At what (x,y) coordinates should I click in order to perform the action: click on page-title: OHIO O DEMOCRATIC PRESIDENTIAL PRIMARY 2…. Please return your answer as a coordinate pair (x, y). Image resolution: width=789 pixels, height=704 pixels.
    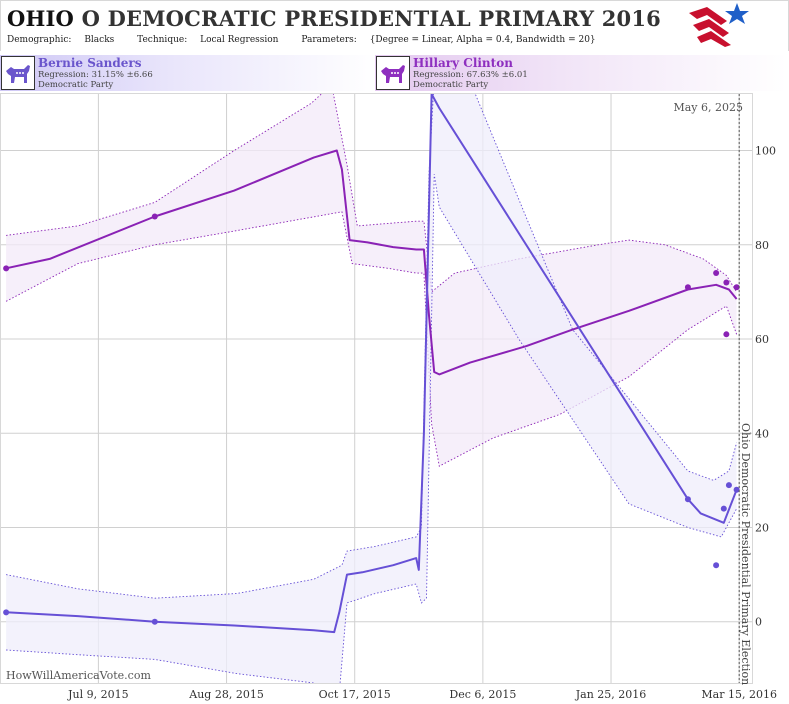
    Looking at the image, I should click on (334, 18).